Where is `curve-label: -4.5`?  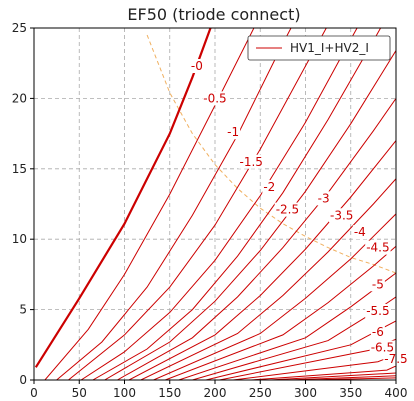 curve-label: -4.5 is located at coordinates (377, 248).